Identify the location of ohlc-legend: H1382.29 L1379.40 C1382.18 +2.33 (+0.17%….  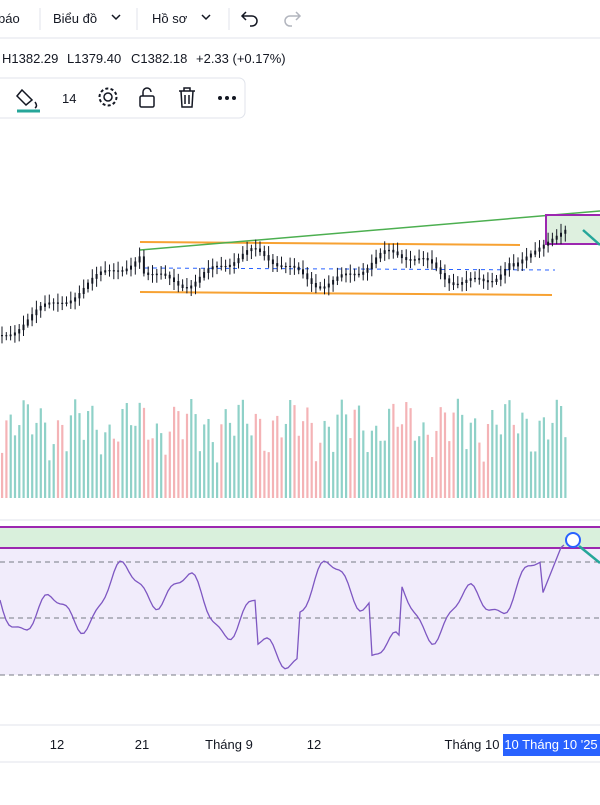
(144, 58).